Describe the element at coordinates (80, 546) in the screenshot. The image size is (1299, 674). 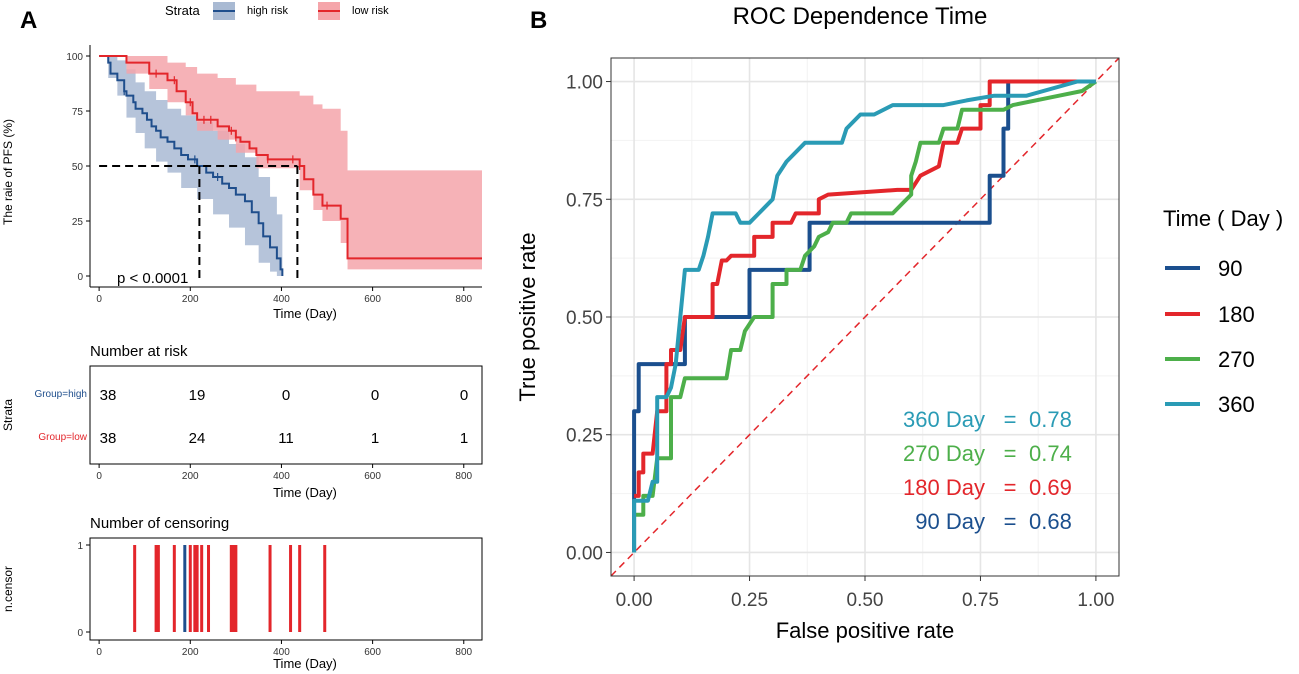
I see `censor-y-tick-label: 1` at that location.